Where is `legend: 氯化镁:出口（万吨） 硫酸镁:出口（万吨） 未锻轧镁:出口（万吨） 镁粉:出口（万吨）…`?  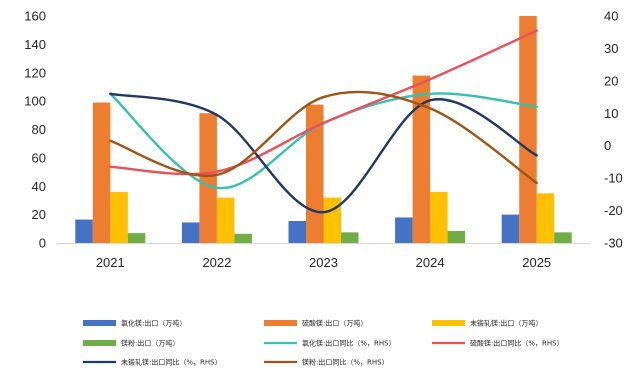 legend: 氯化镁:出口（万吨） 硫酸镁:出口（万吨） 未锻轧镁:出口（万吨） 镁粉:出口（万吨）… is located at coordinates (323, 343).